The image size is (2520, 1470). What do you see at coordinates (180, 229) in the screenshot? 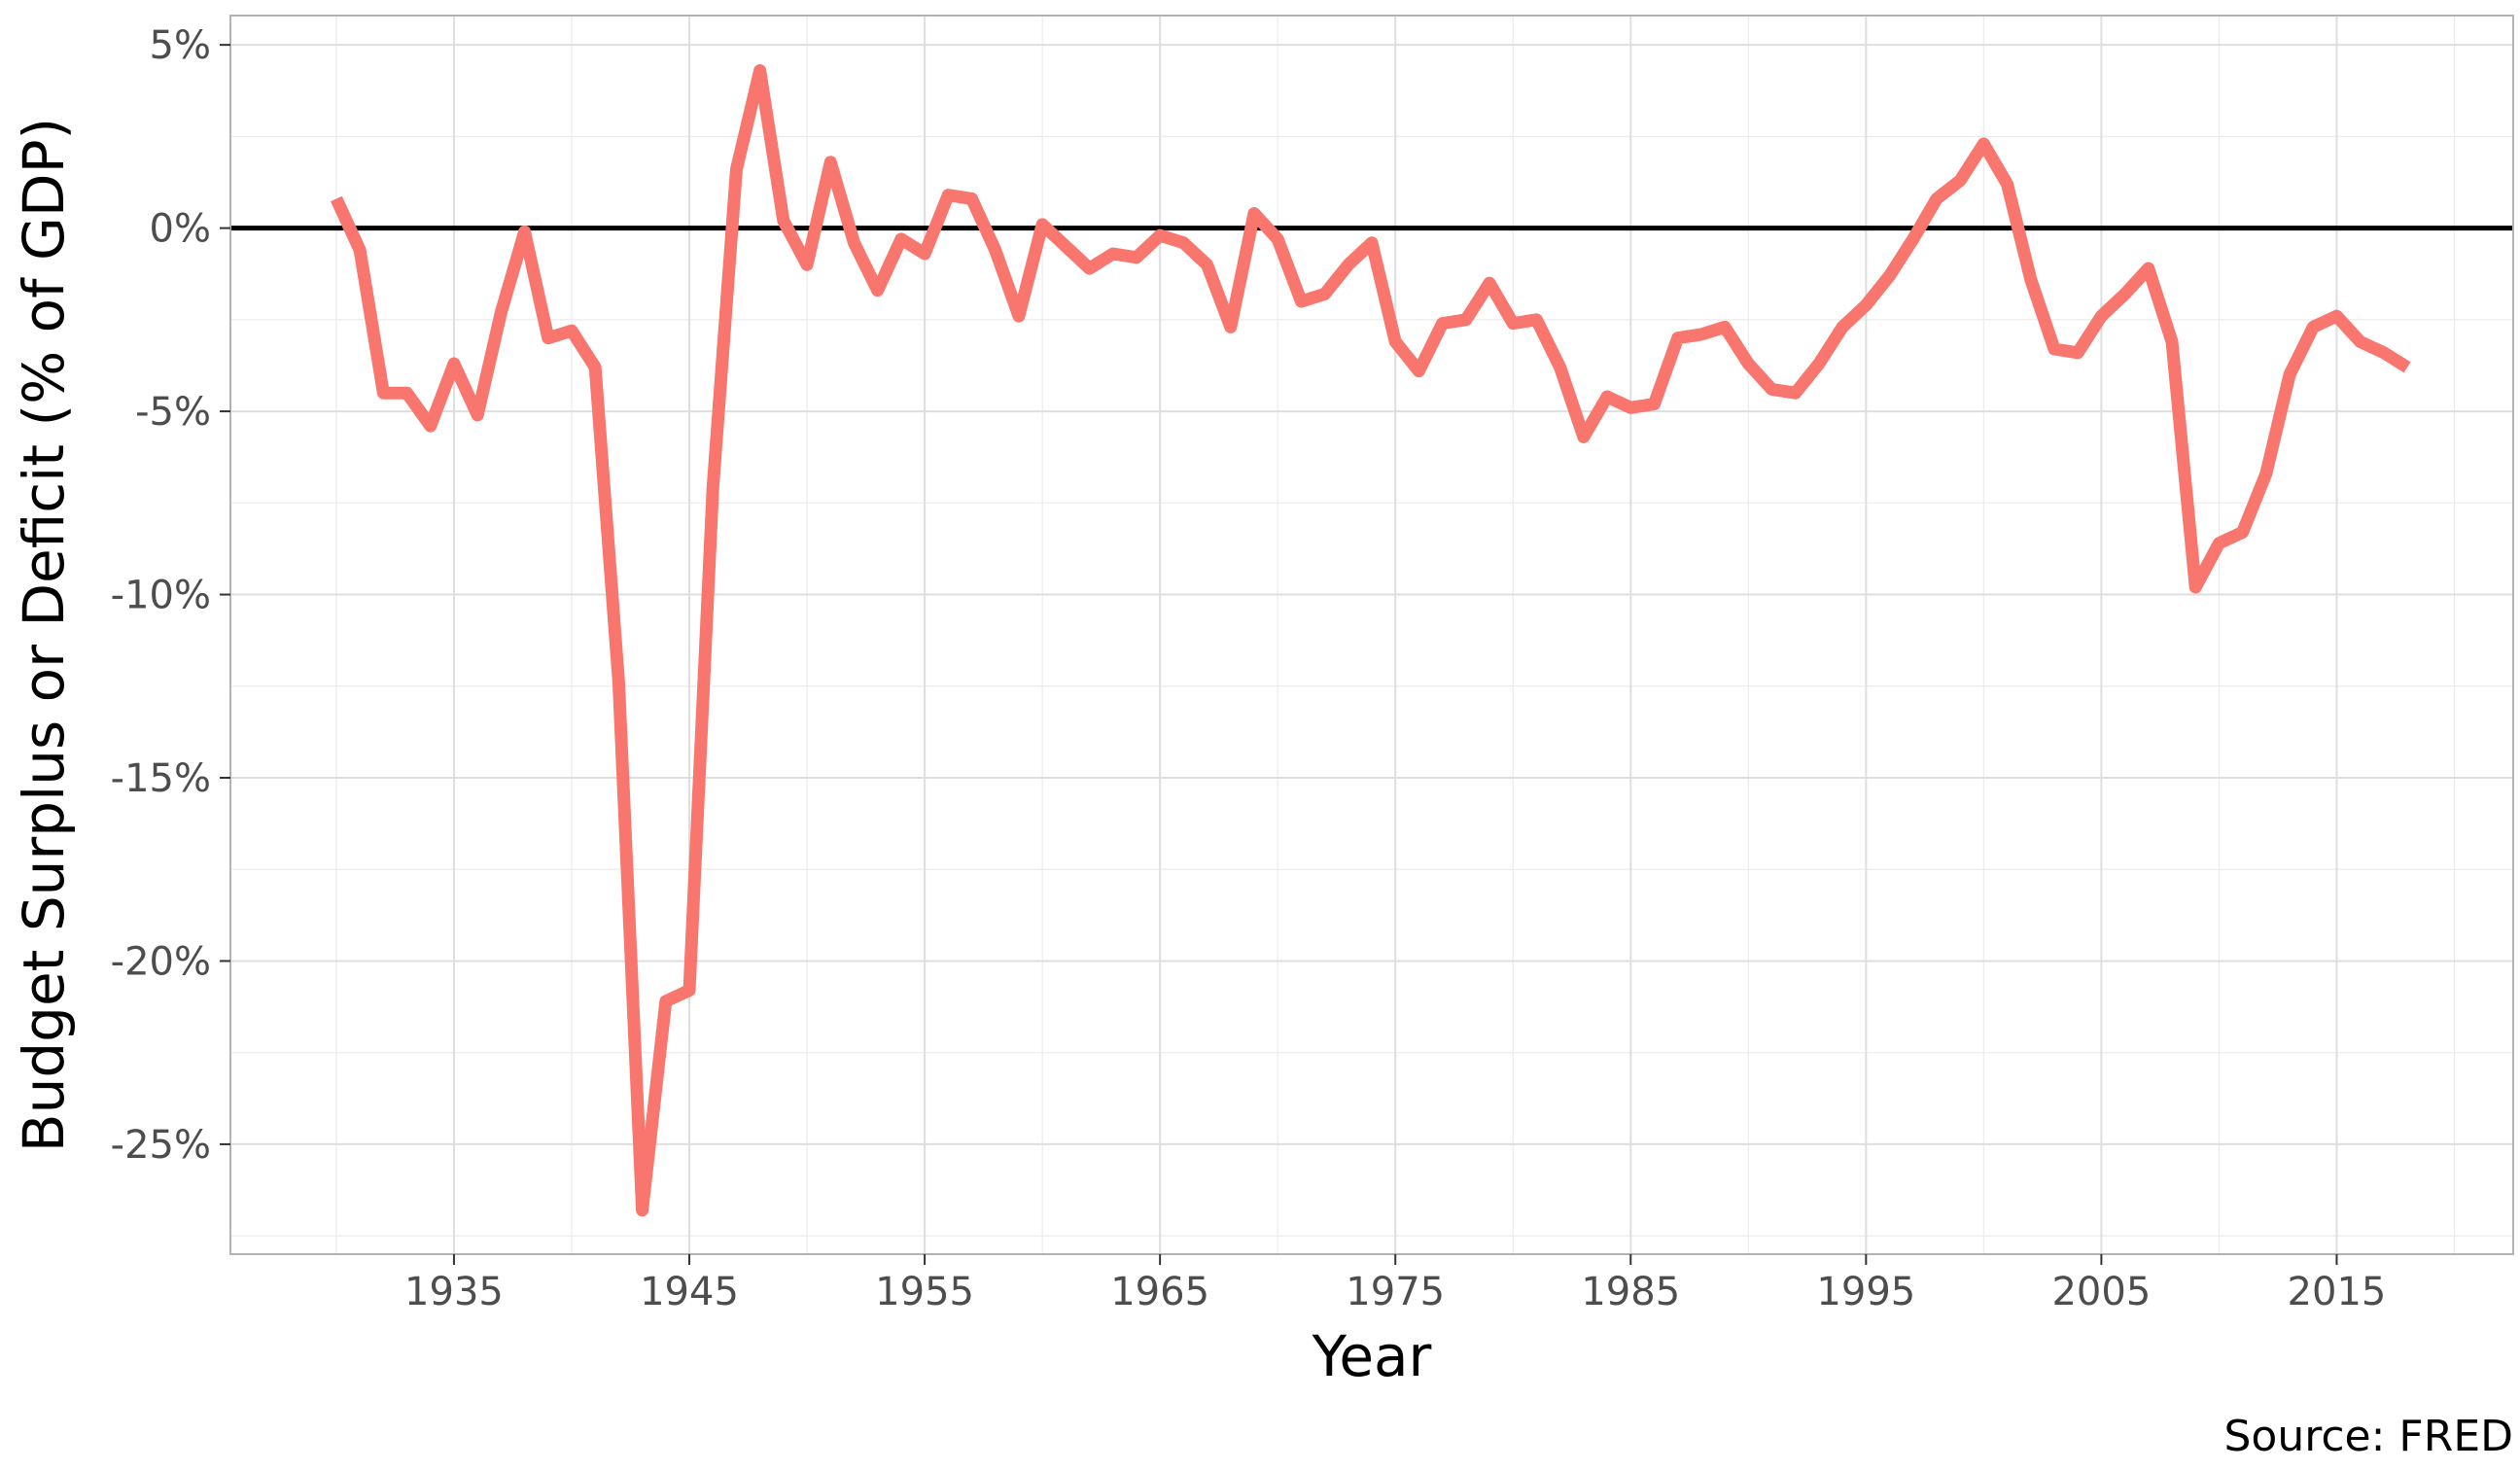
I see `y-tick-label: 0%` at bounding box center [180, 229].